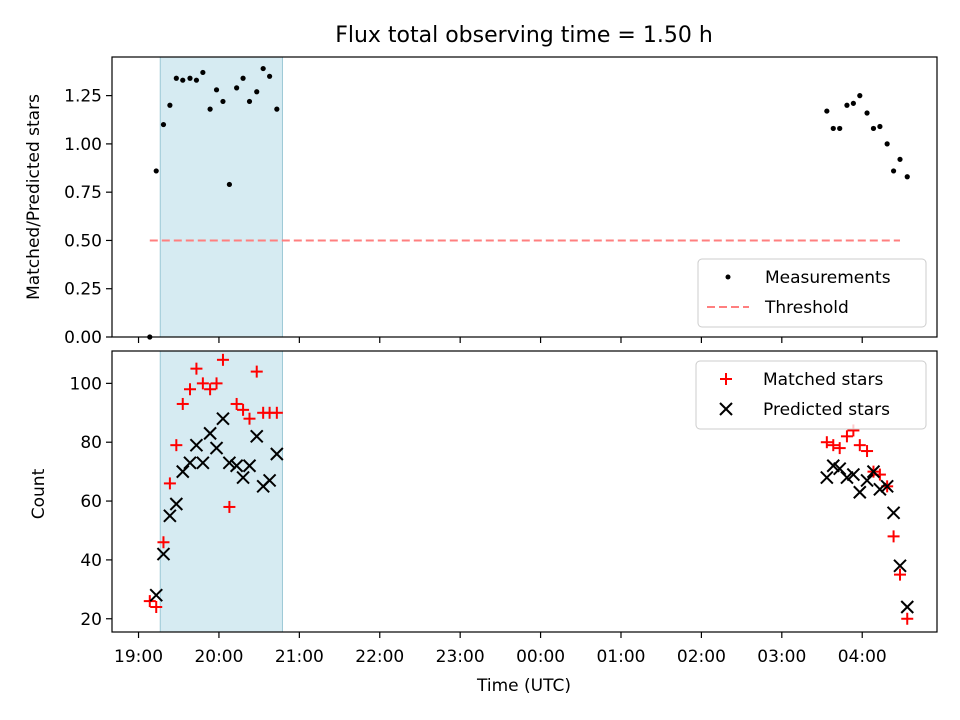 This screenshot has width=960, height=720. I want to click on top-y-axis-label: Matched/Predicted stars, so click(34, 197).